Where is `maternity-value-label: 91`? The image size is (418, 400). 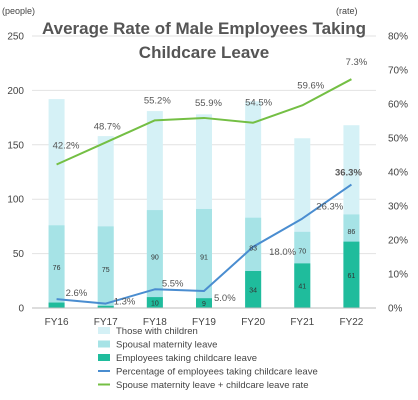 maternity-value-label: 91 is located at coordinates (204, 258).